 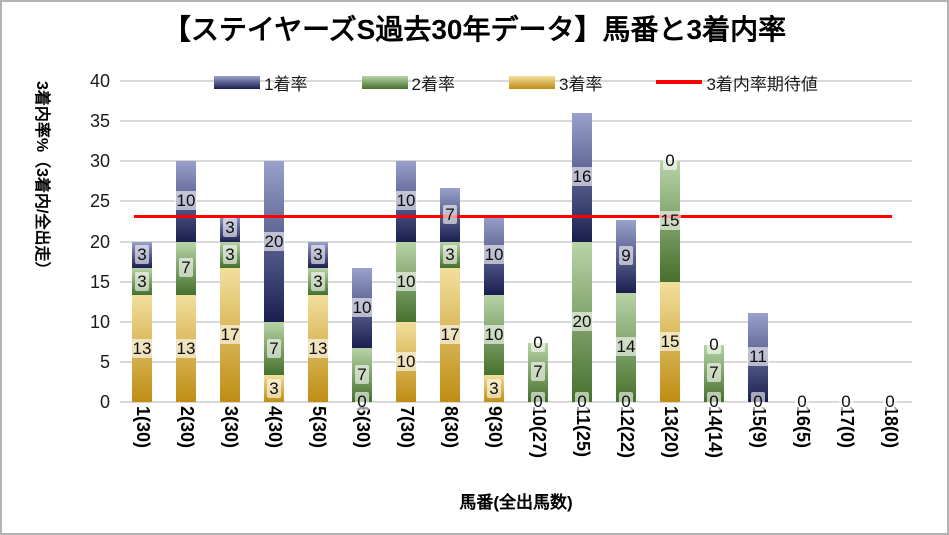 What do you see at coordinates (274, 388) in the screenshot?
I see `bar-value-label-3着率-4(30): 3` at bounding box center [274, 388].